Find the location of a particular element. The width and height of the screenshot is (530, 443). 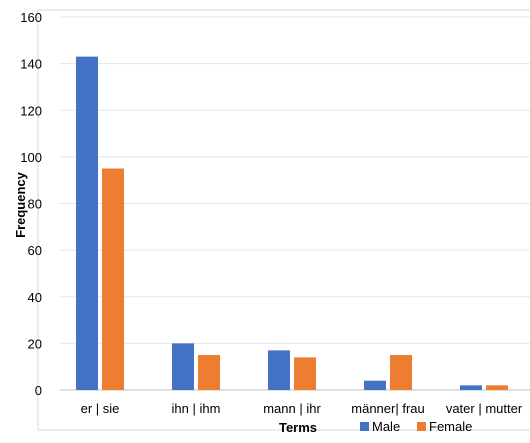

legend-swatch-male is located at coordinates (364, 426).